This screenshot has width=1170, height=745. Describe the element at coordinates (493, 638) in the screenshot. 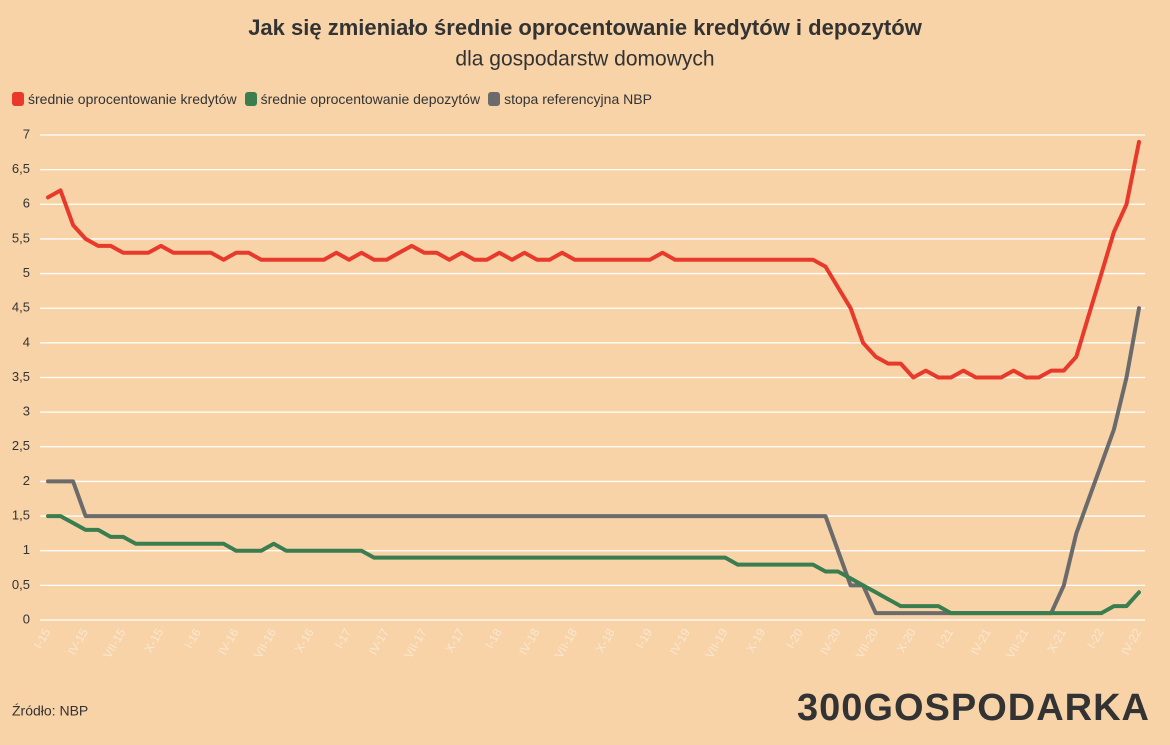

I see `x-tick-label: I-18` at that location.